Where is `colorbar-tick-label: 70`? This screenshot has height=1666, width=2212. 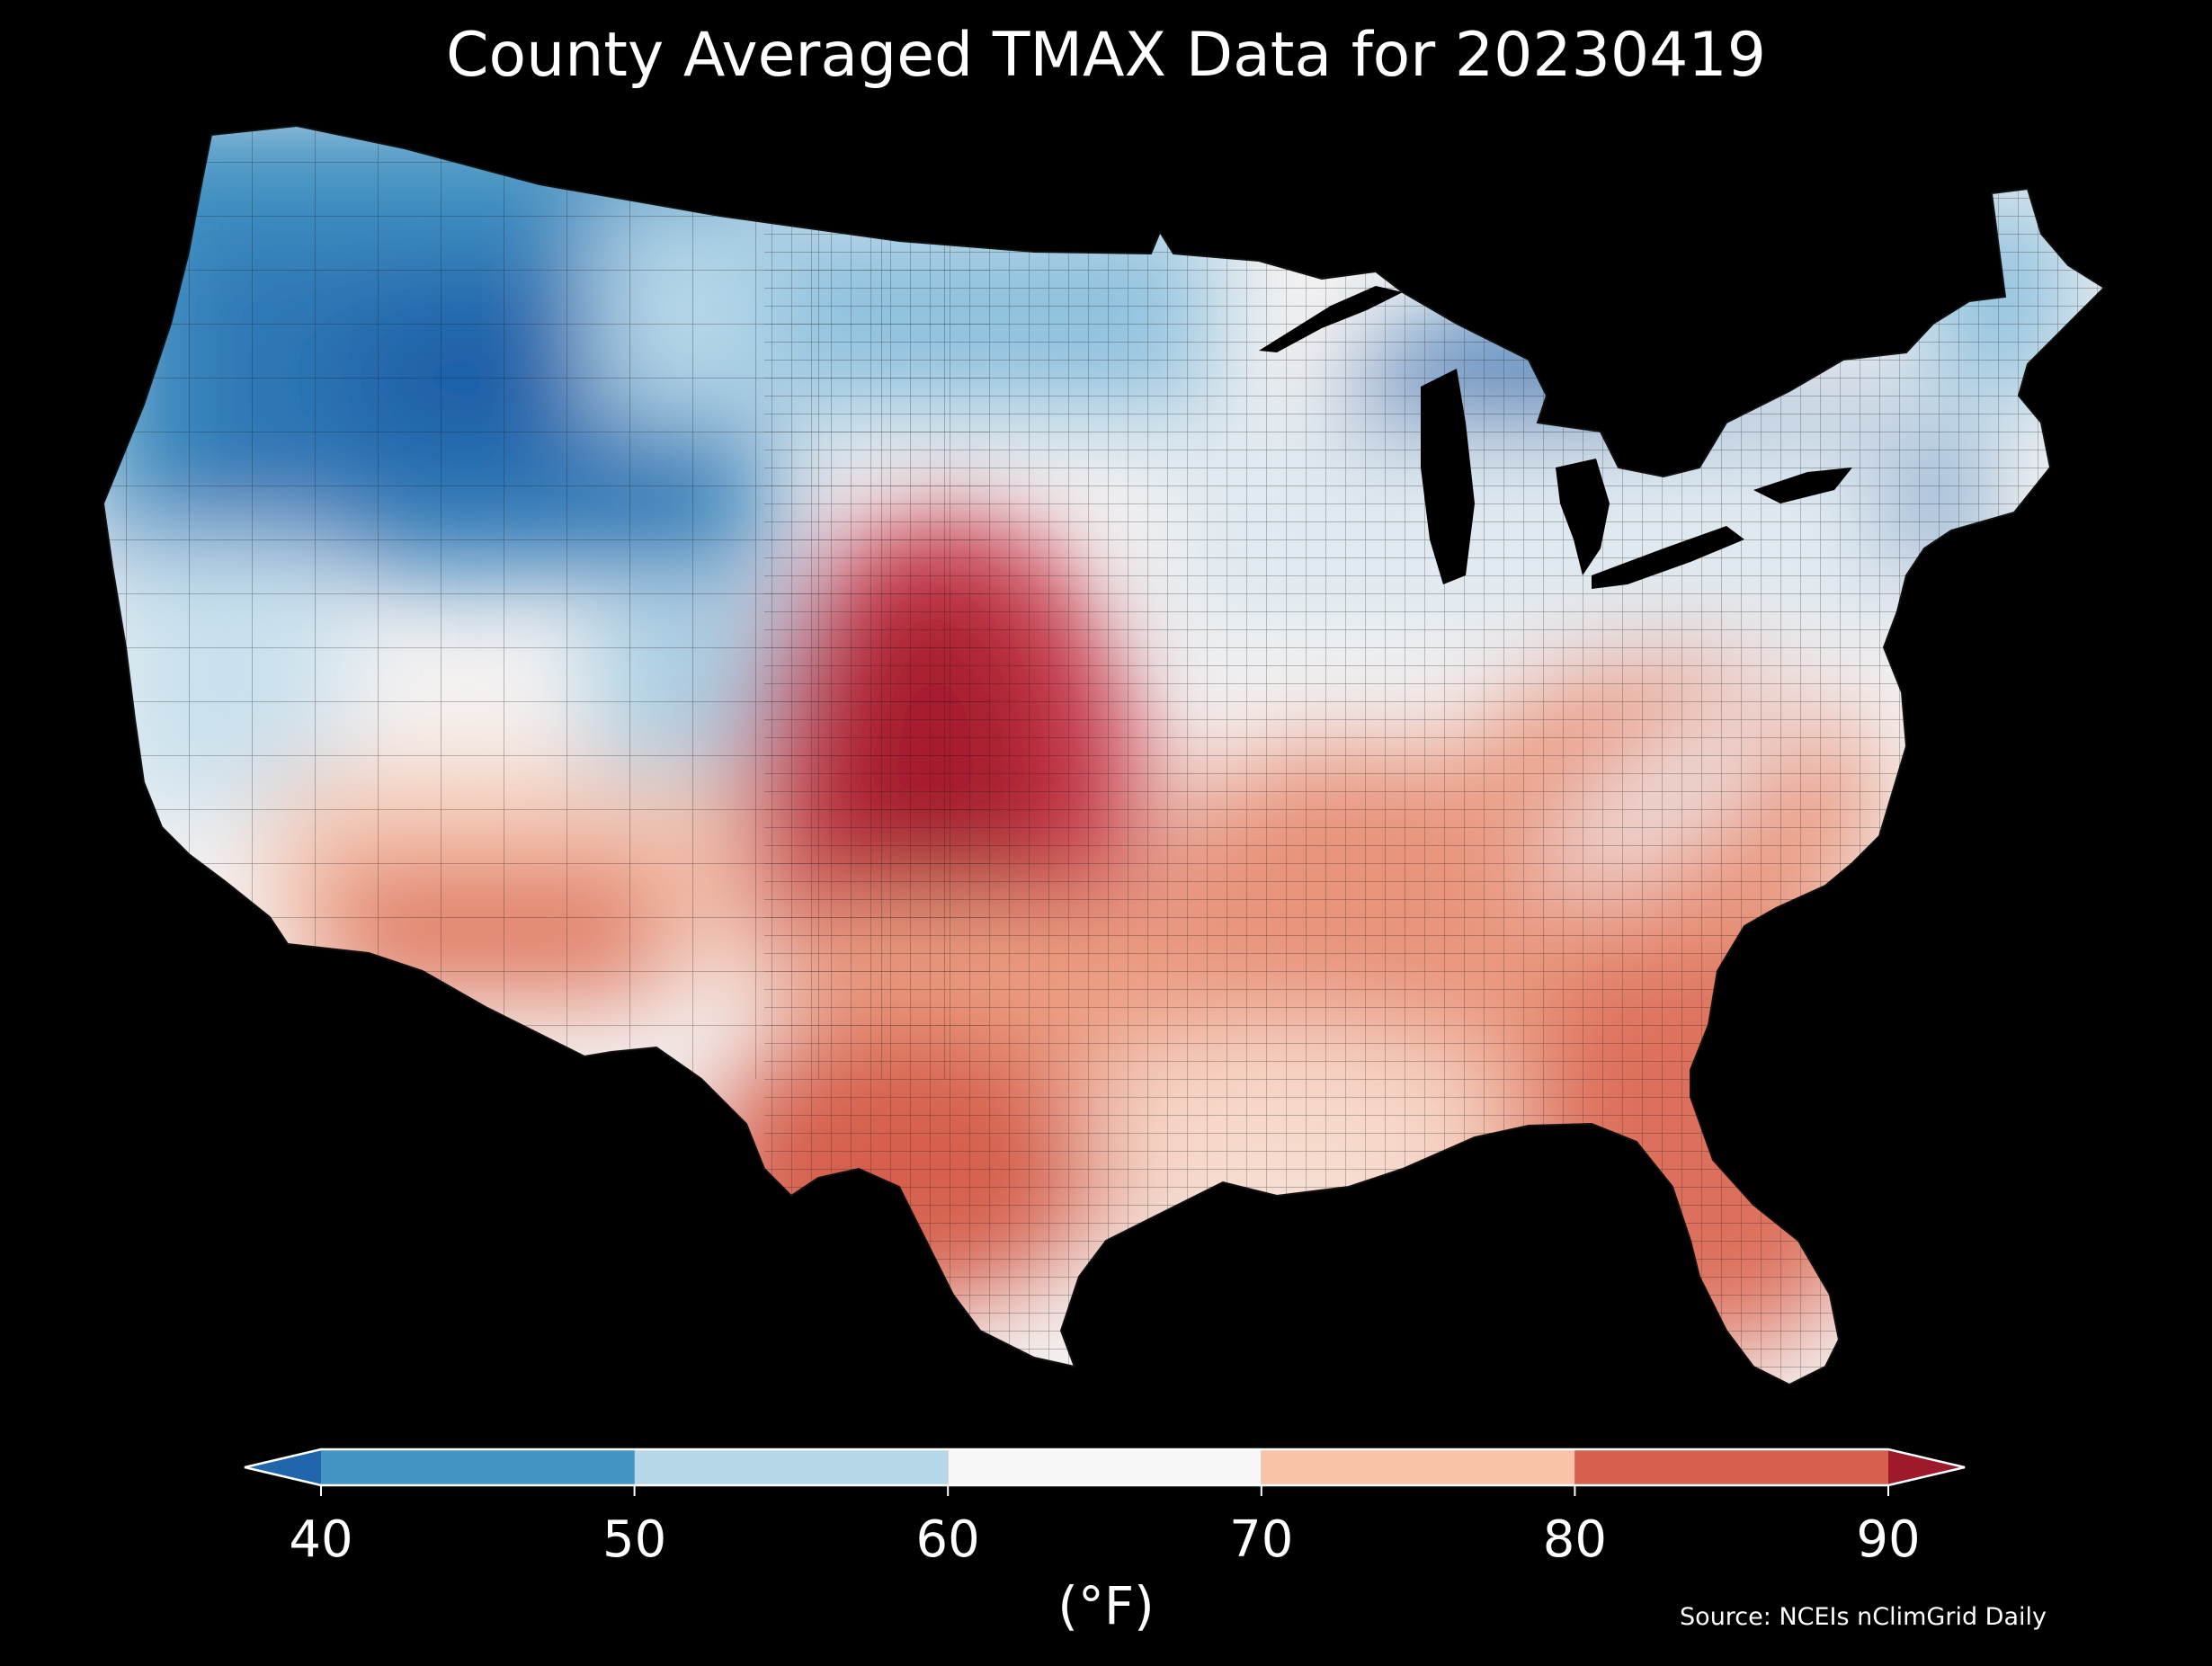
colorbar-tick-label: 70 is located at coordinates (1261, 1540).